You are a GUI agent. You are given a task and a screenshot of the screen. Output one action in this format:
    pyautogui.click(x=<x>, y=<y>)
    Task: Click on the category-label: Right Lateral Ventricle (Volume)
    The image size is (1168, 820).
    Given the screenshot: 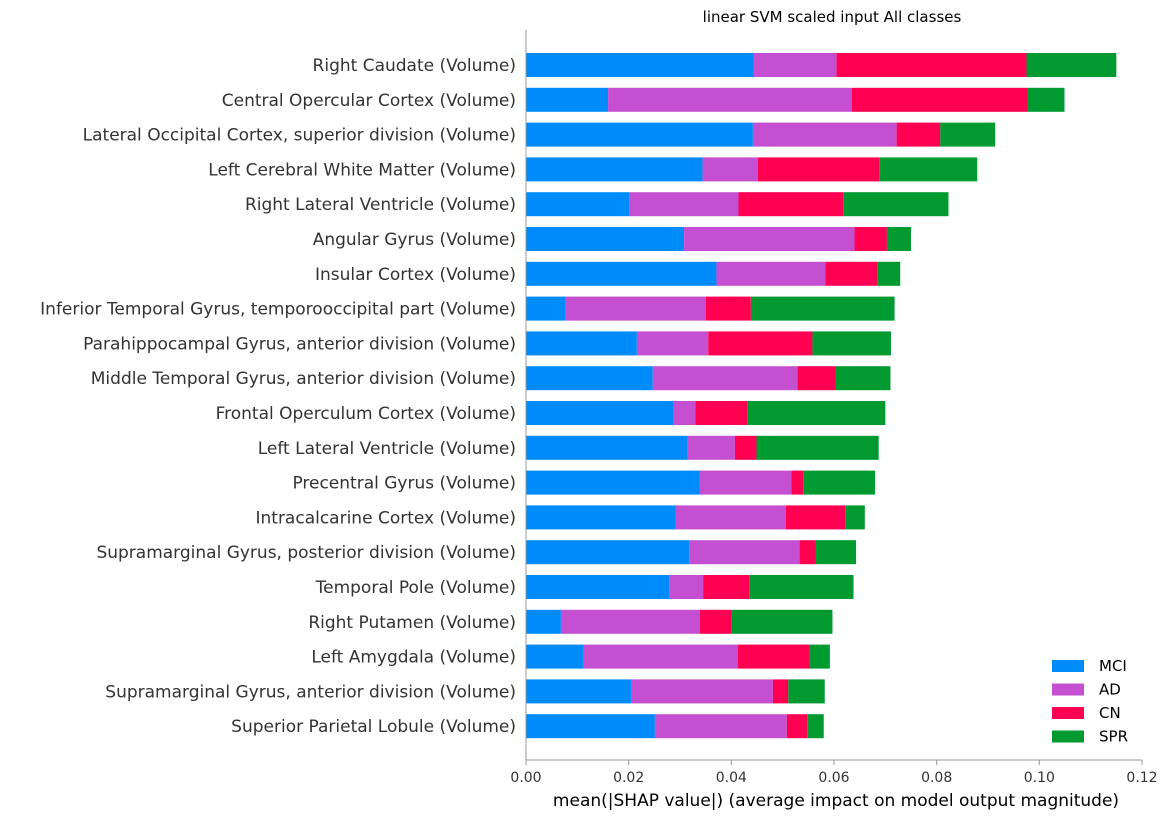 What is the action you would take?
    pyautogui.click(x=380, y=205)
    